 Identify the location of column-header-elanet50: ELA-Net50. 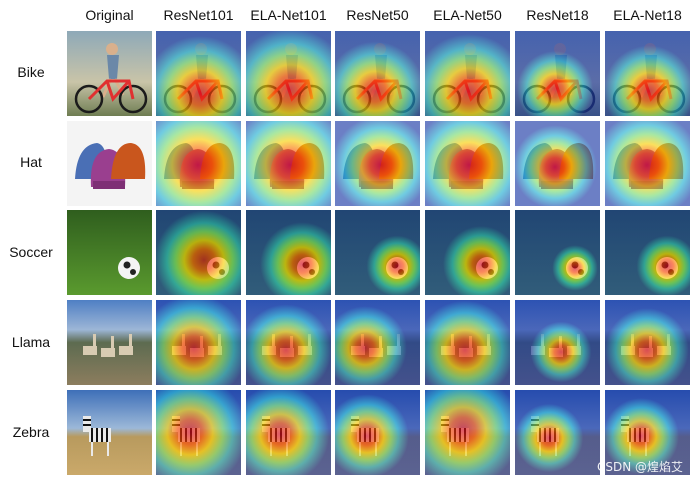
(467, 15).